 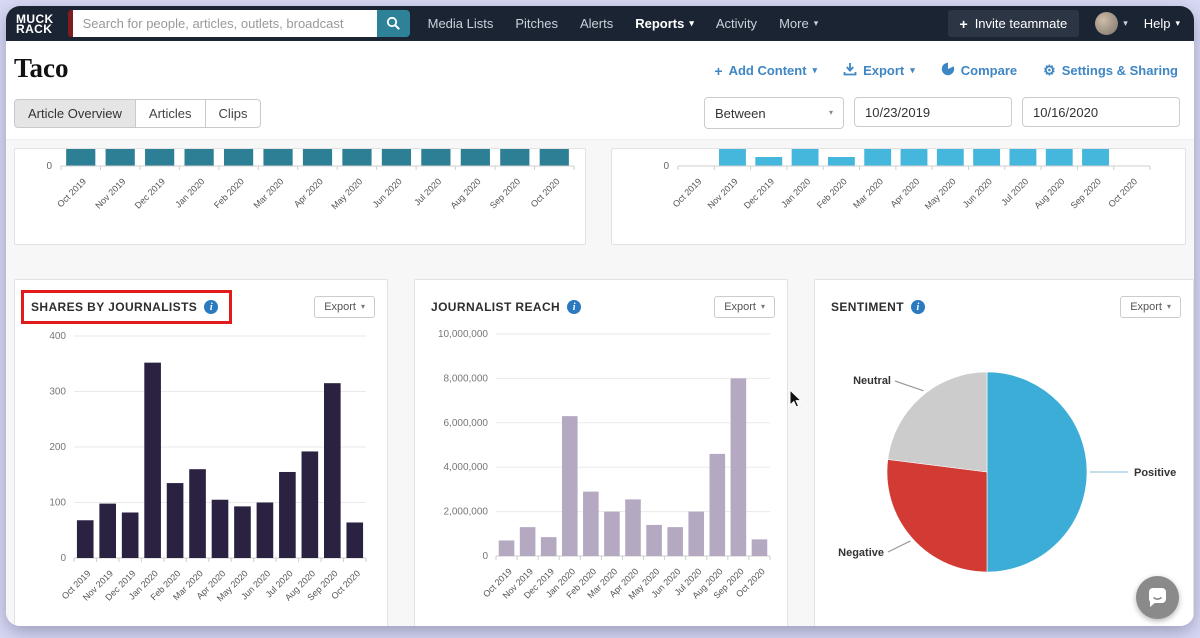 I want to click on tab-clips: Clips, so click(x=233, y=113).